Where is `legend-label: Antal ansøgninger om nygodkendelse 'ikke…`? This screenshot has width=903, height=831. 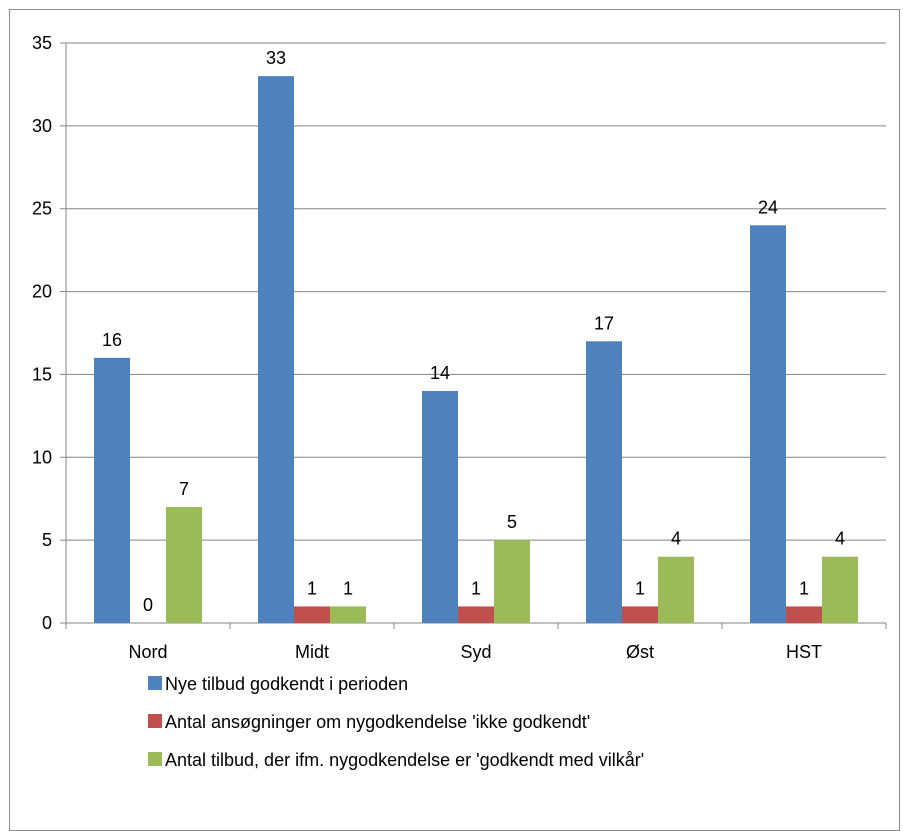
legend-label: Antal ansøgninger om nygodkendelse 'ikke… is located at coordinates (377, 722).